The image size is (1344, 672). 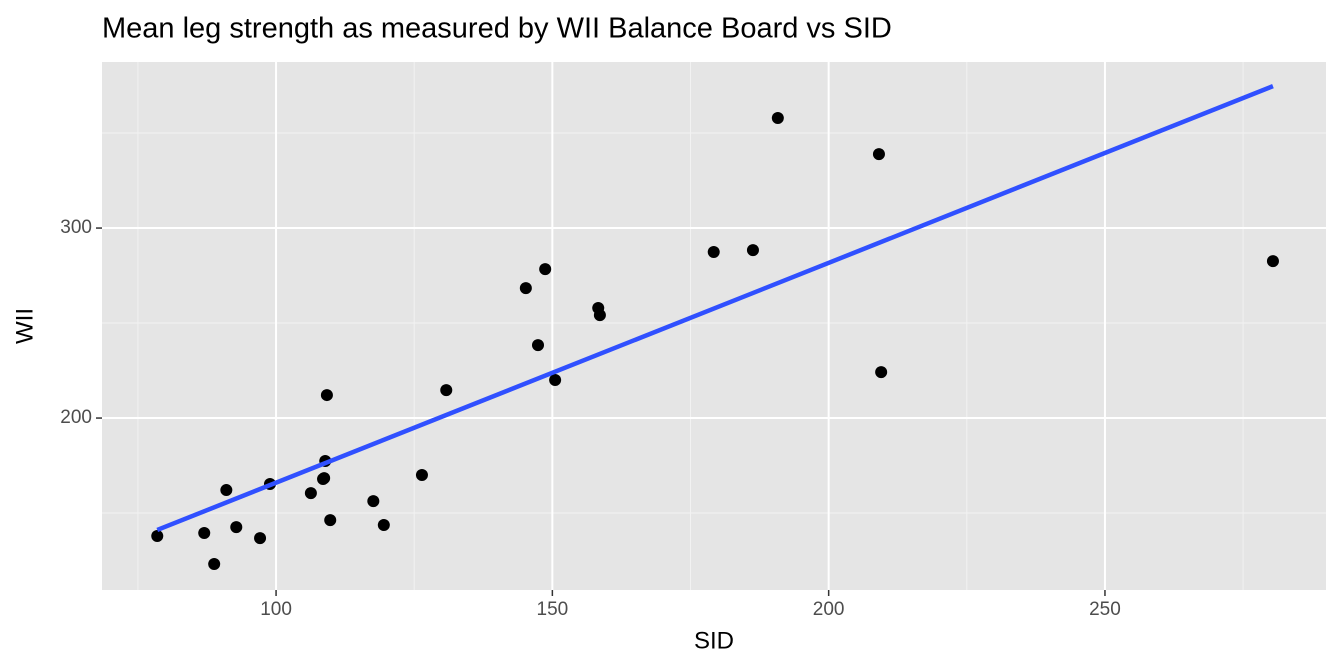 What do you see at coordinates (714, 640) in the screenshot?
I see `x-axis-title: SID` at bounding box center [714, 640].